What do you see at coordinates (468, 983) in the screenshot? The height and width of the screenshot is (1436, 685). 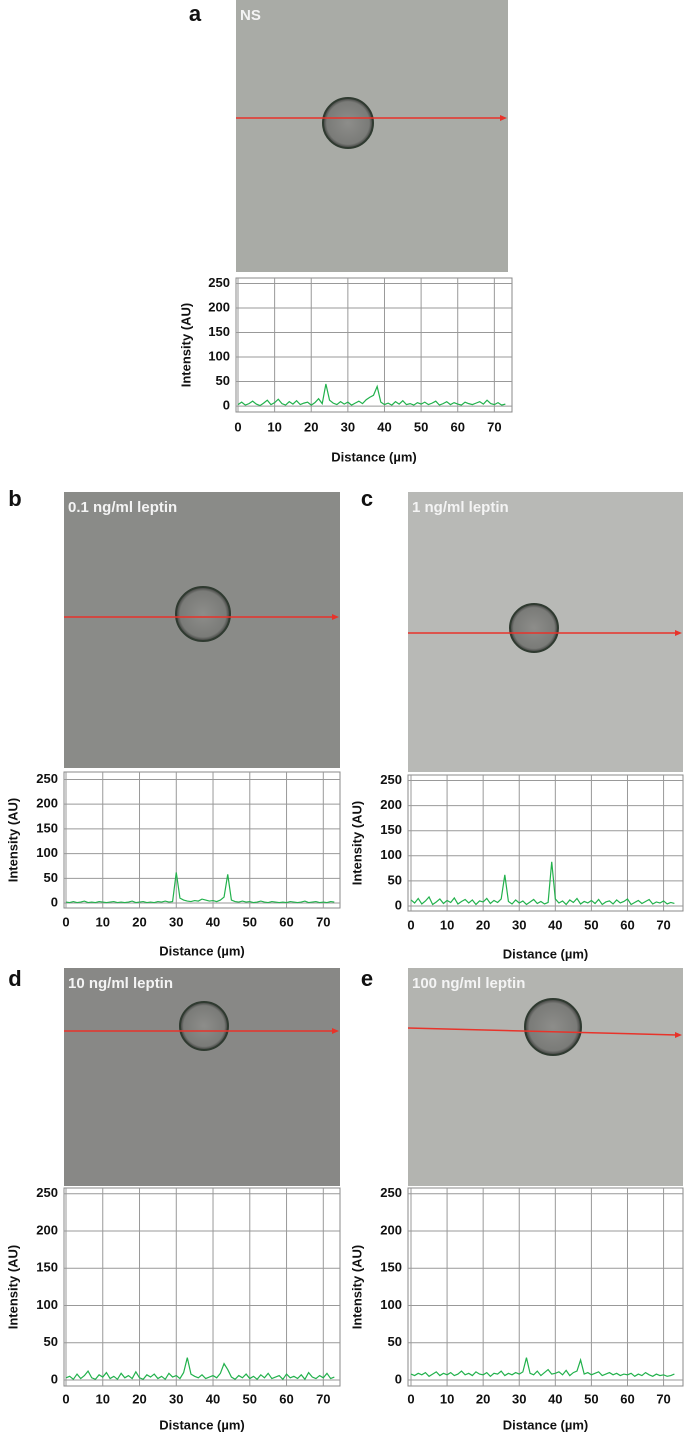 I see `image-label: 100 ng/ml leptin` at bounding box center [468, 983].